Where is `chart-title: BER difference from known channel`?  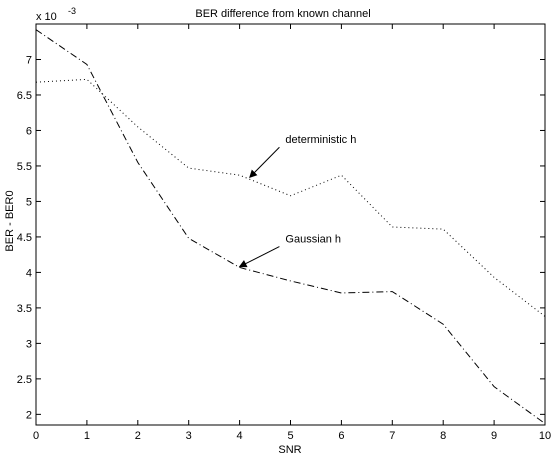 chart-title: BER difference from known channel is located at coordinates (282, 14).